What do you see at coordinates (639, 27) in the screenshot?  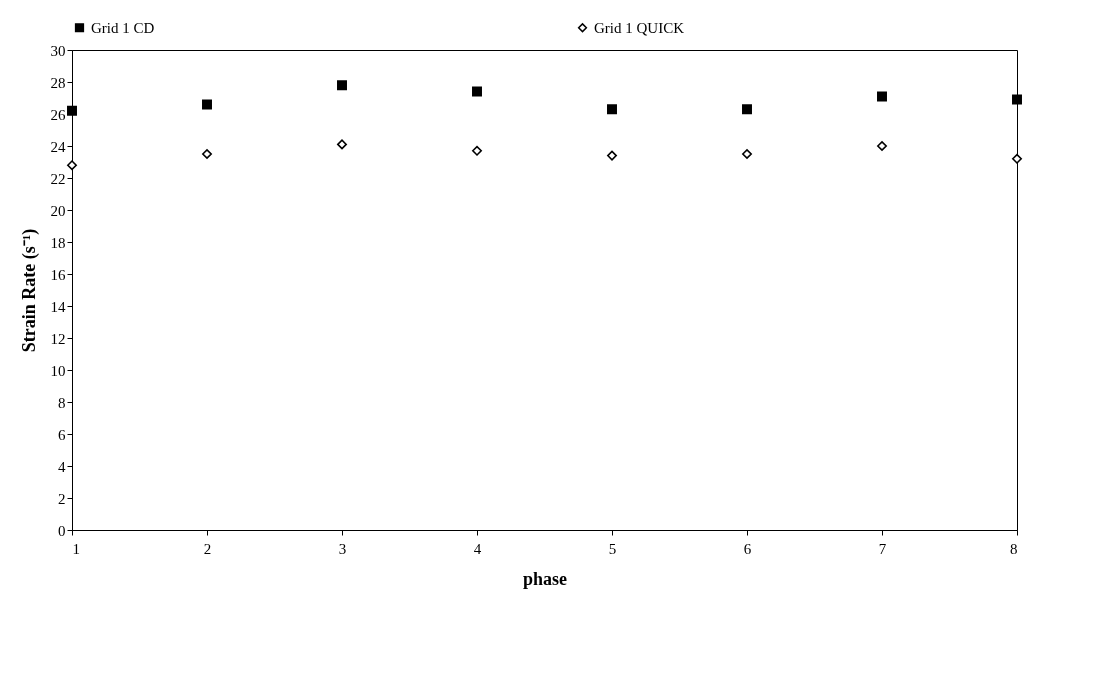 I see `legend-label: Grid 1 QUICK` at bounding box center [639, 27].